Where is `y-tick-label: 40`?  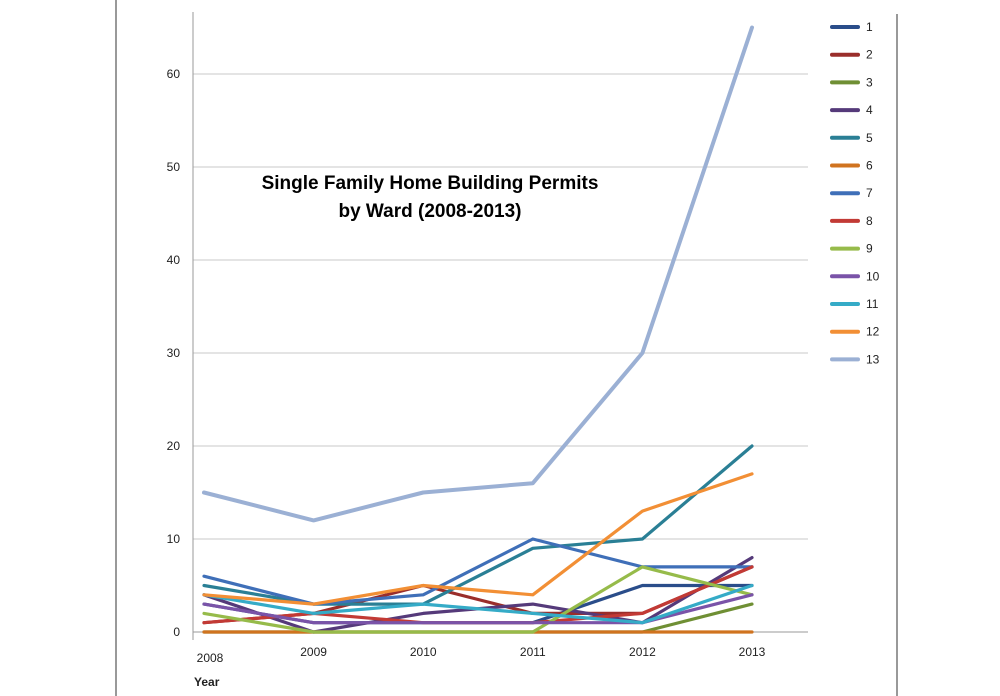 y-tick-label: 40 is located at coordinates (174, 260).